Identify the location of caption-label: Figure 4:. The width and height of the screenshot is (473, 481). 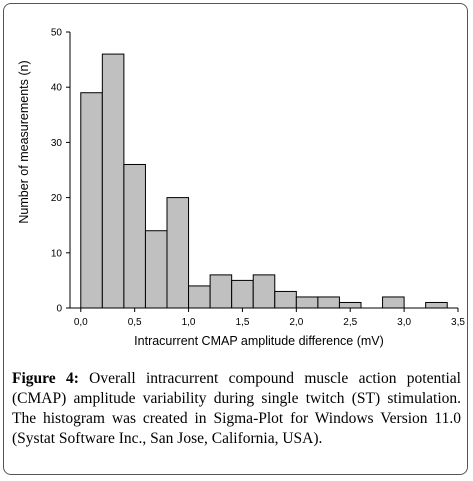
(45, 378).